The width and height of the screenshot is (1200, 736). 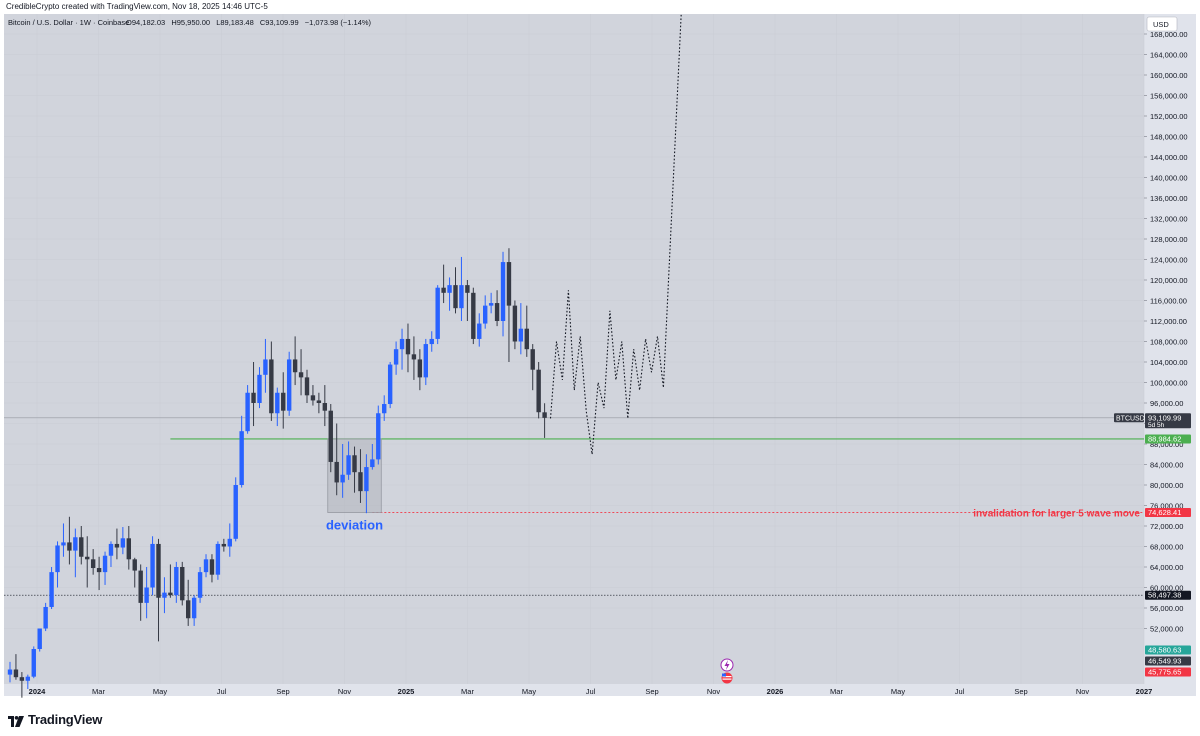 What do you see at coordinates (1164, 595) in the screenshot?
I see `price-tag-text: 58,497.38` at bounding box center [1164, 595].